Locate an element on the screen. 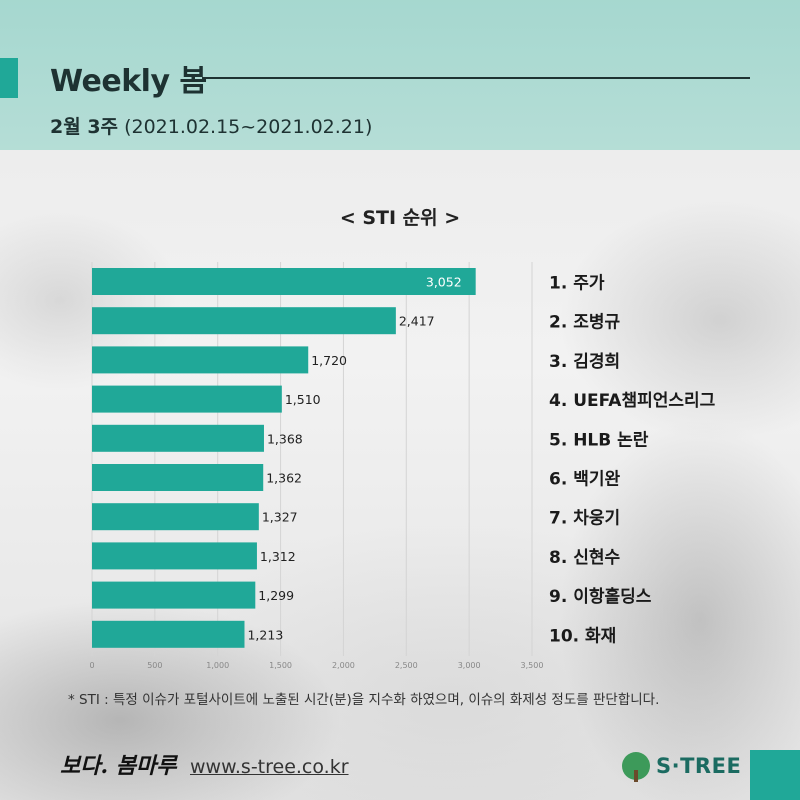 This screenshot has height=800, width=800. x-tick-label: 3,500 is located at coordinates (532, 665).